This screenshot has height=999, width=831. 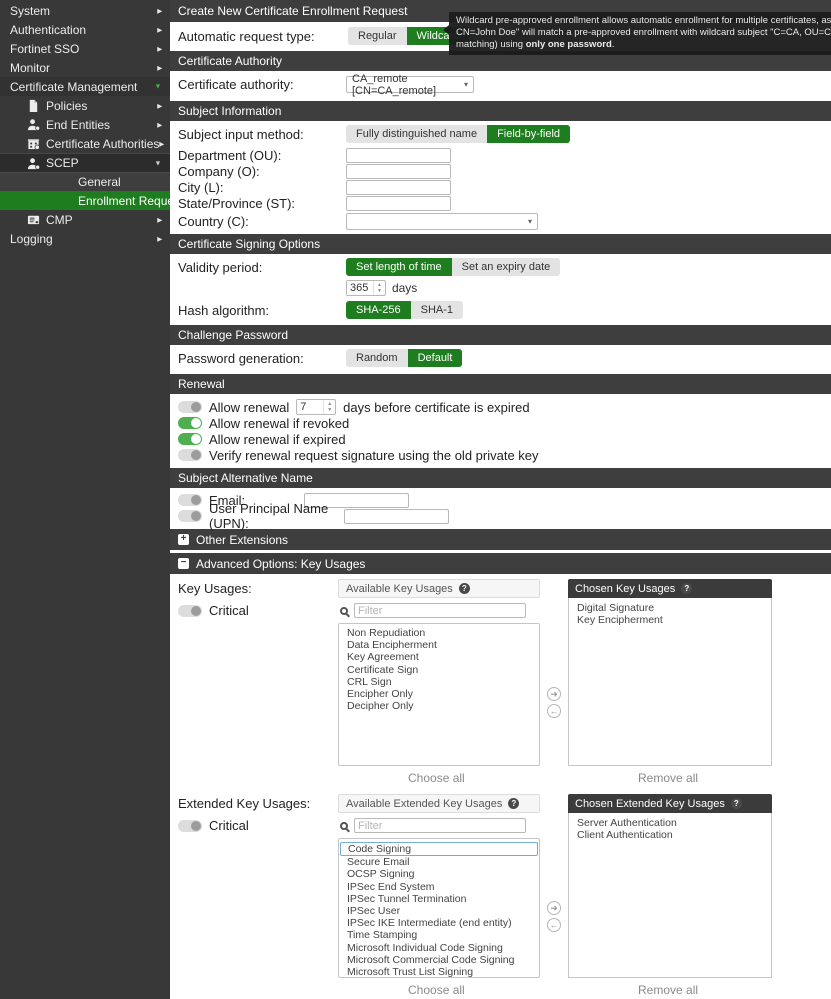 What do you see at coordinates (190, 610) in the screenshot?
I see `key-usages-critical-toggle` at bounding box center [190, 610].